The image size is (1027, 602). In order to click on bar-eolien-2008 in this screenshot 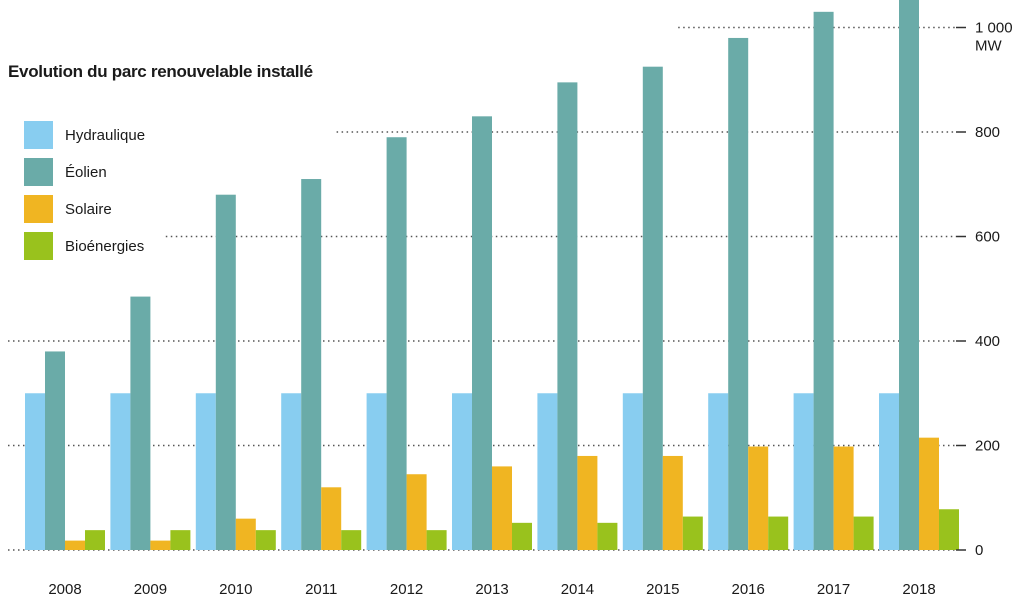, I will do `click(55, 450)`.